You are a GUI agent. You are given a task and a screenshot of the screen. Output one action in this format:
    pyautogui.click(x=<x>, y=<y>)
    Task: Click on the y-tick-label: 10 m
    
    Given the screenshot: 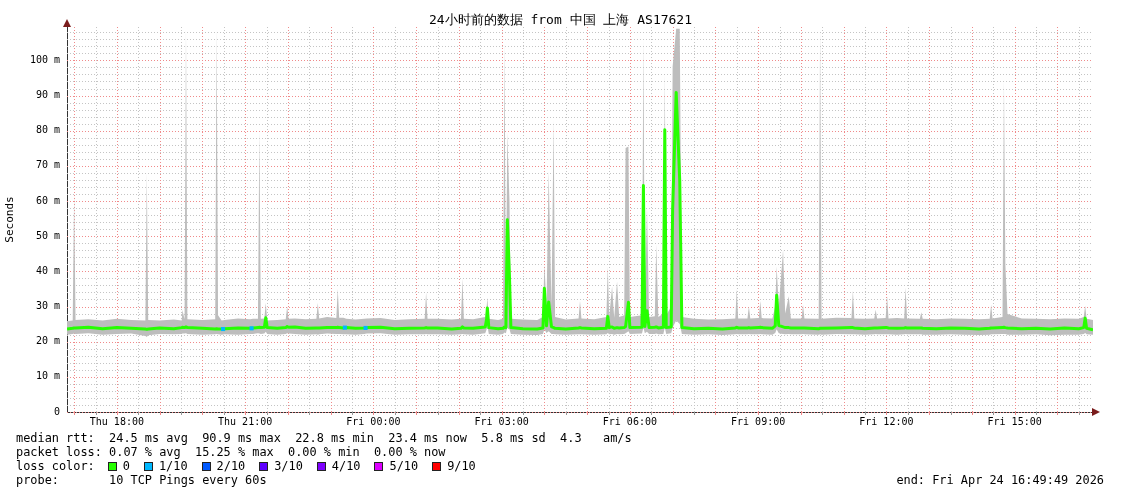 What is the action you would take?
    pyautogui.click(x=47, y=376)
    